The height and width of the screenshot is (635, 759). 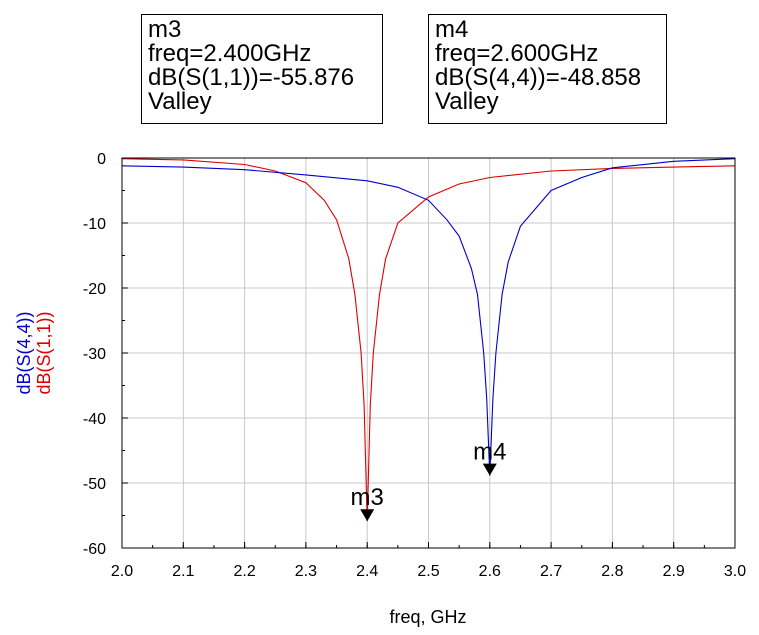 What do you see at coordinates (467, 101) in the screenshot?
I see `marker-m4-type: Valley` at bounding box center [467, 101].